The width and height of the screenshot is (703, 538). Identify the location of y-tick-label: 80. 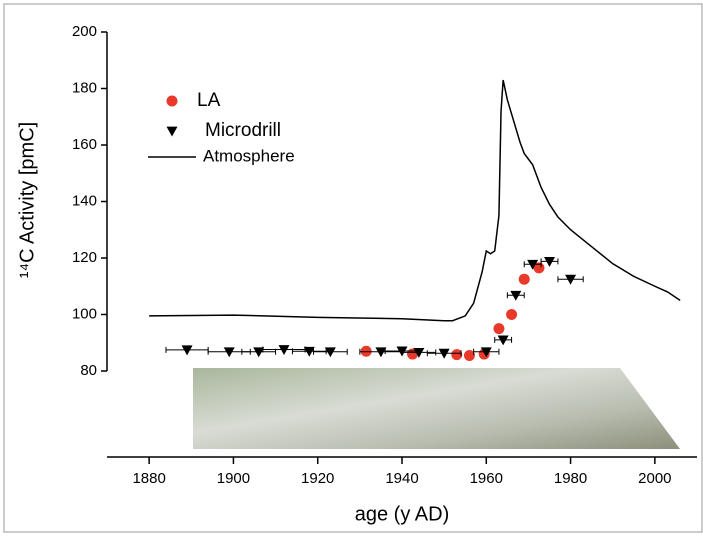
(88, 370).